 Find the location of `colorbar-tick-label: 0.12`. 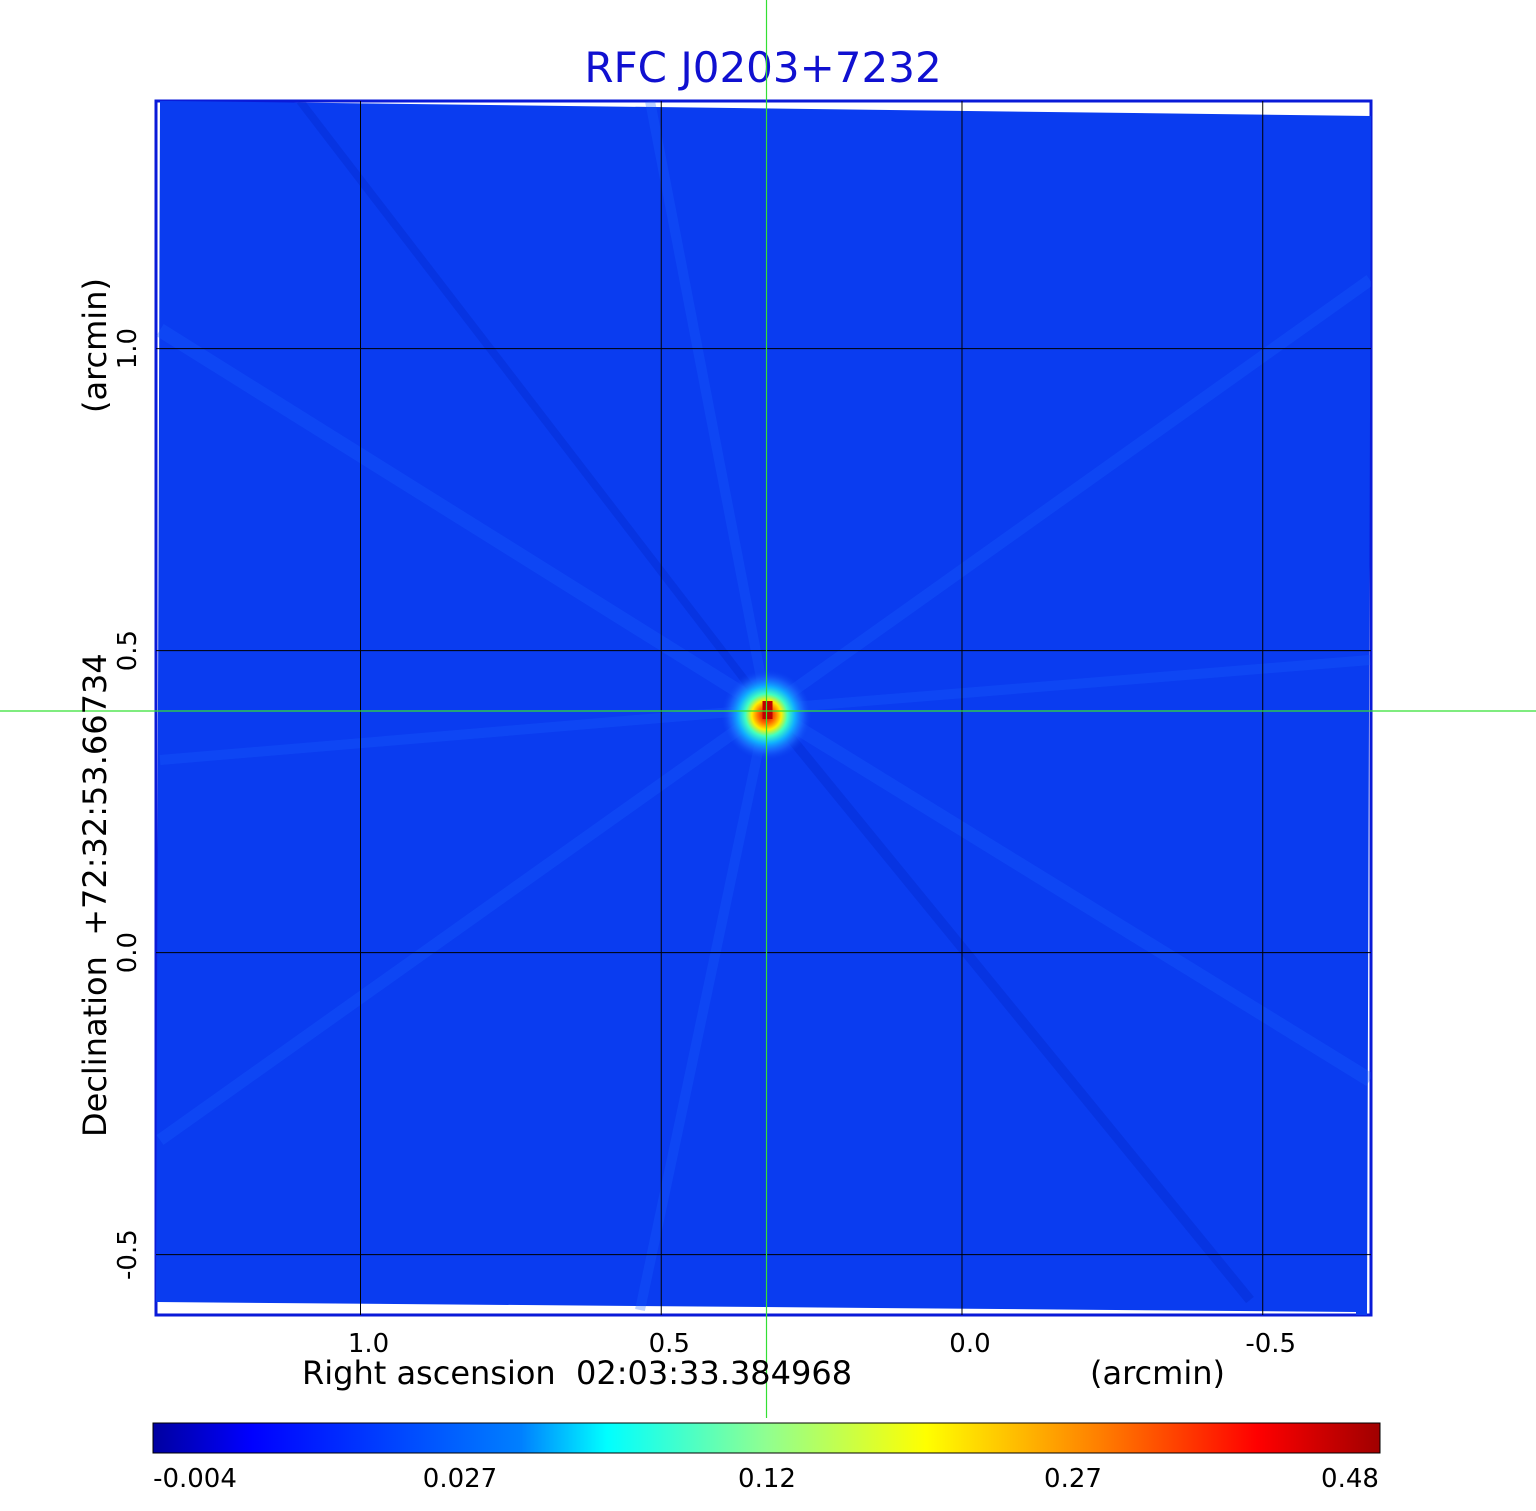

colorbar-tick-label: 0.12 is located at coordinates (767, 1479).